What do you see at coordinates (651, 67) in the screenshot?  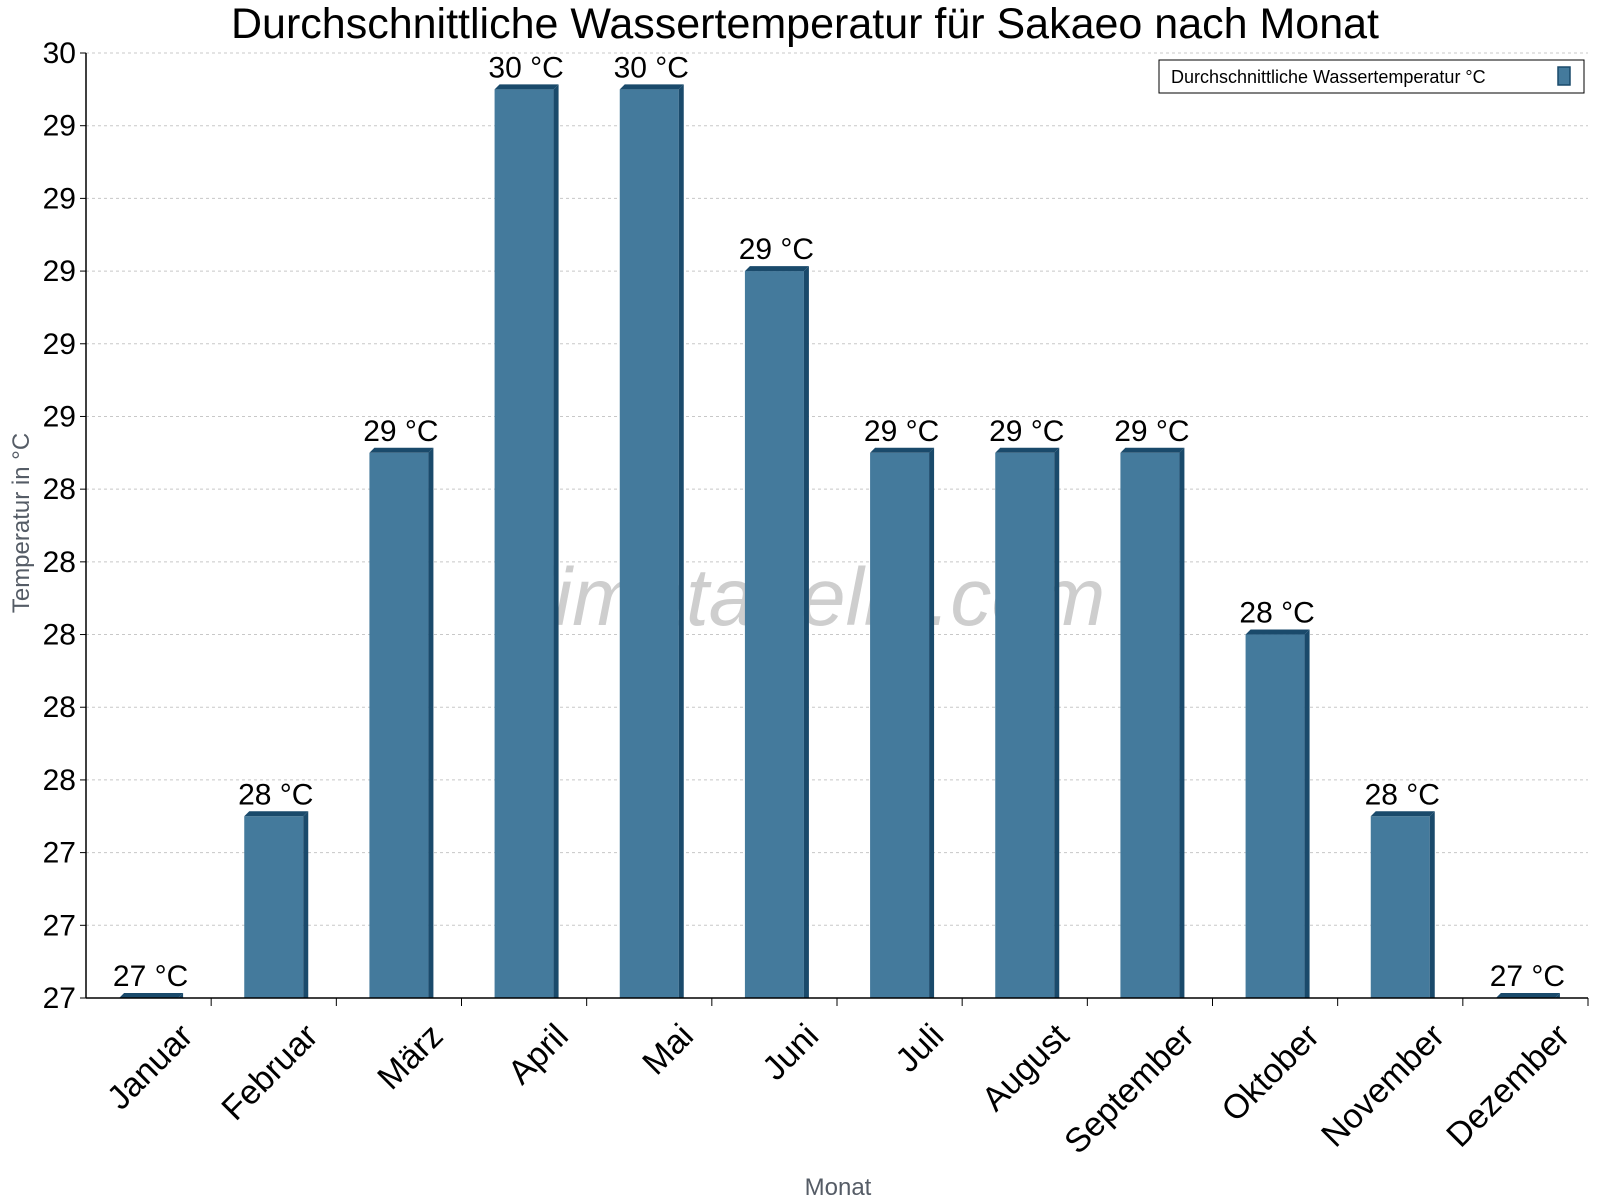 I see `data-label-5: 30 °C` at bounding box center [651, 67].